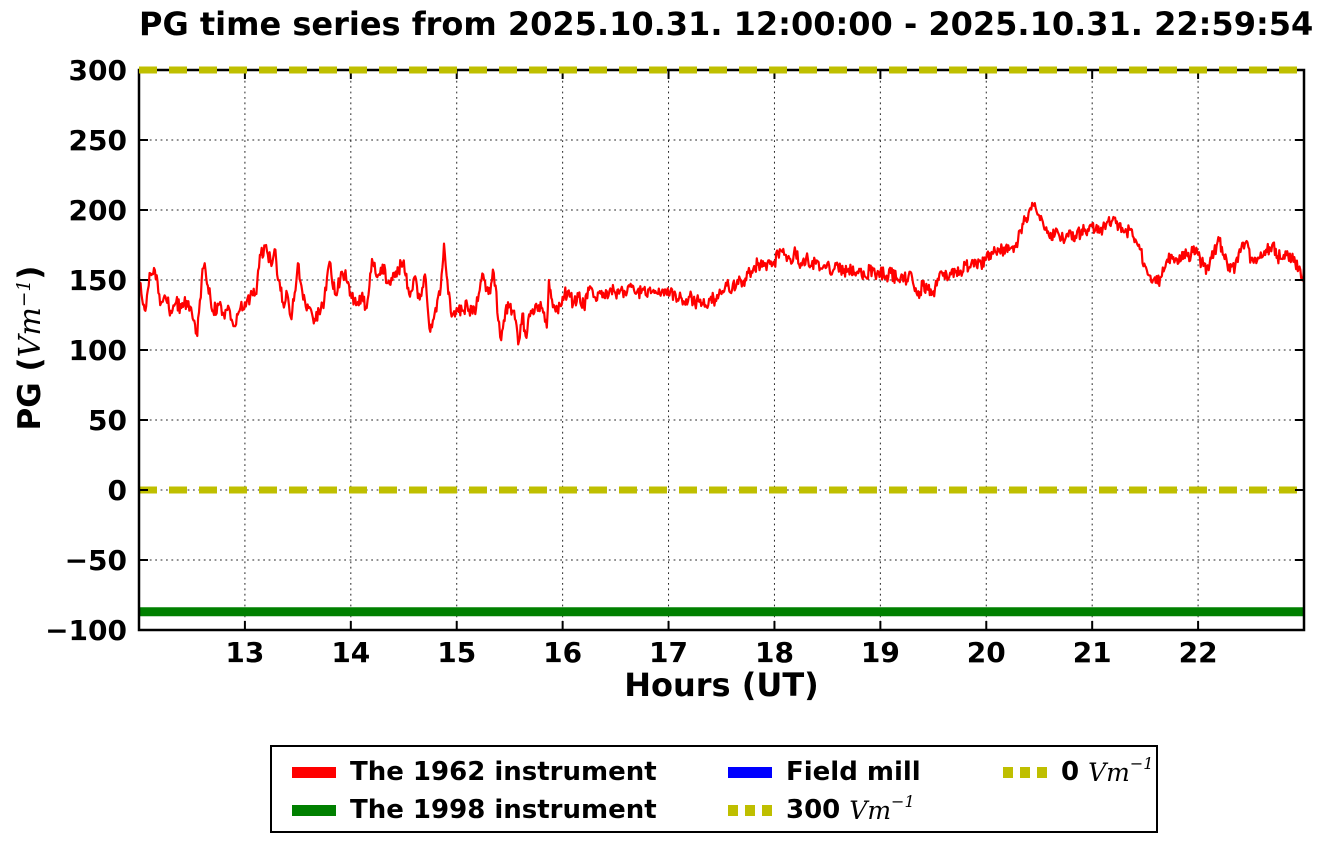 Image resolution: width=1342 pixels, height=844 pixels. Describe the element at coordinates (813, 810) in the screenshot. I see `legend-label: 300` at that location.